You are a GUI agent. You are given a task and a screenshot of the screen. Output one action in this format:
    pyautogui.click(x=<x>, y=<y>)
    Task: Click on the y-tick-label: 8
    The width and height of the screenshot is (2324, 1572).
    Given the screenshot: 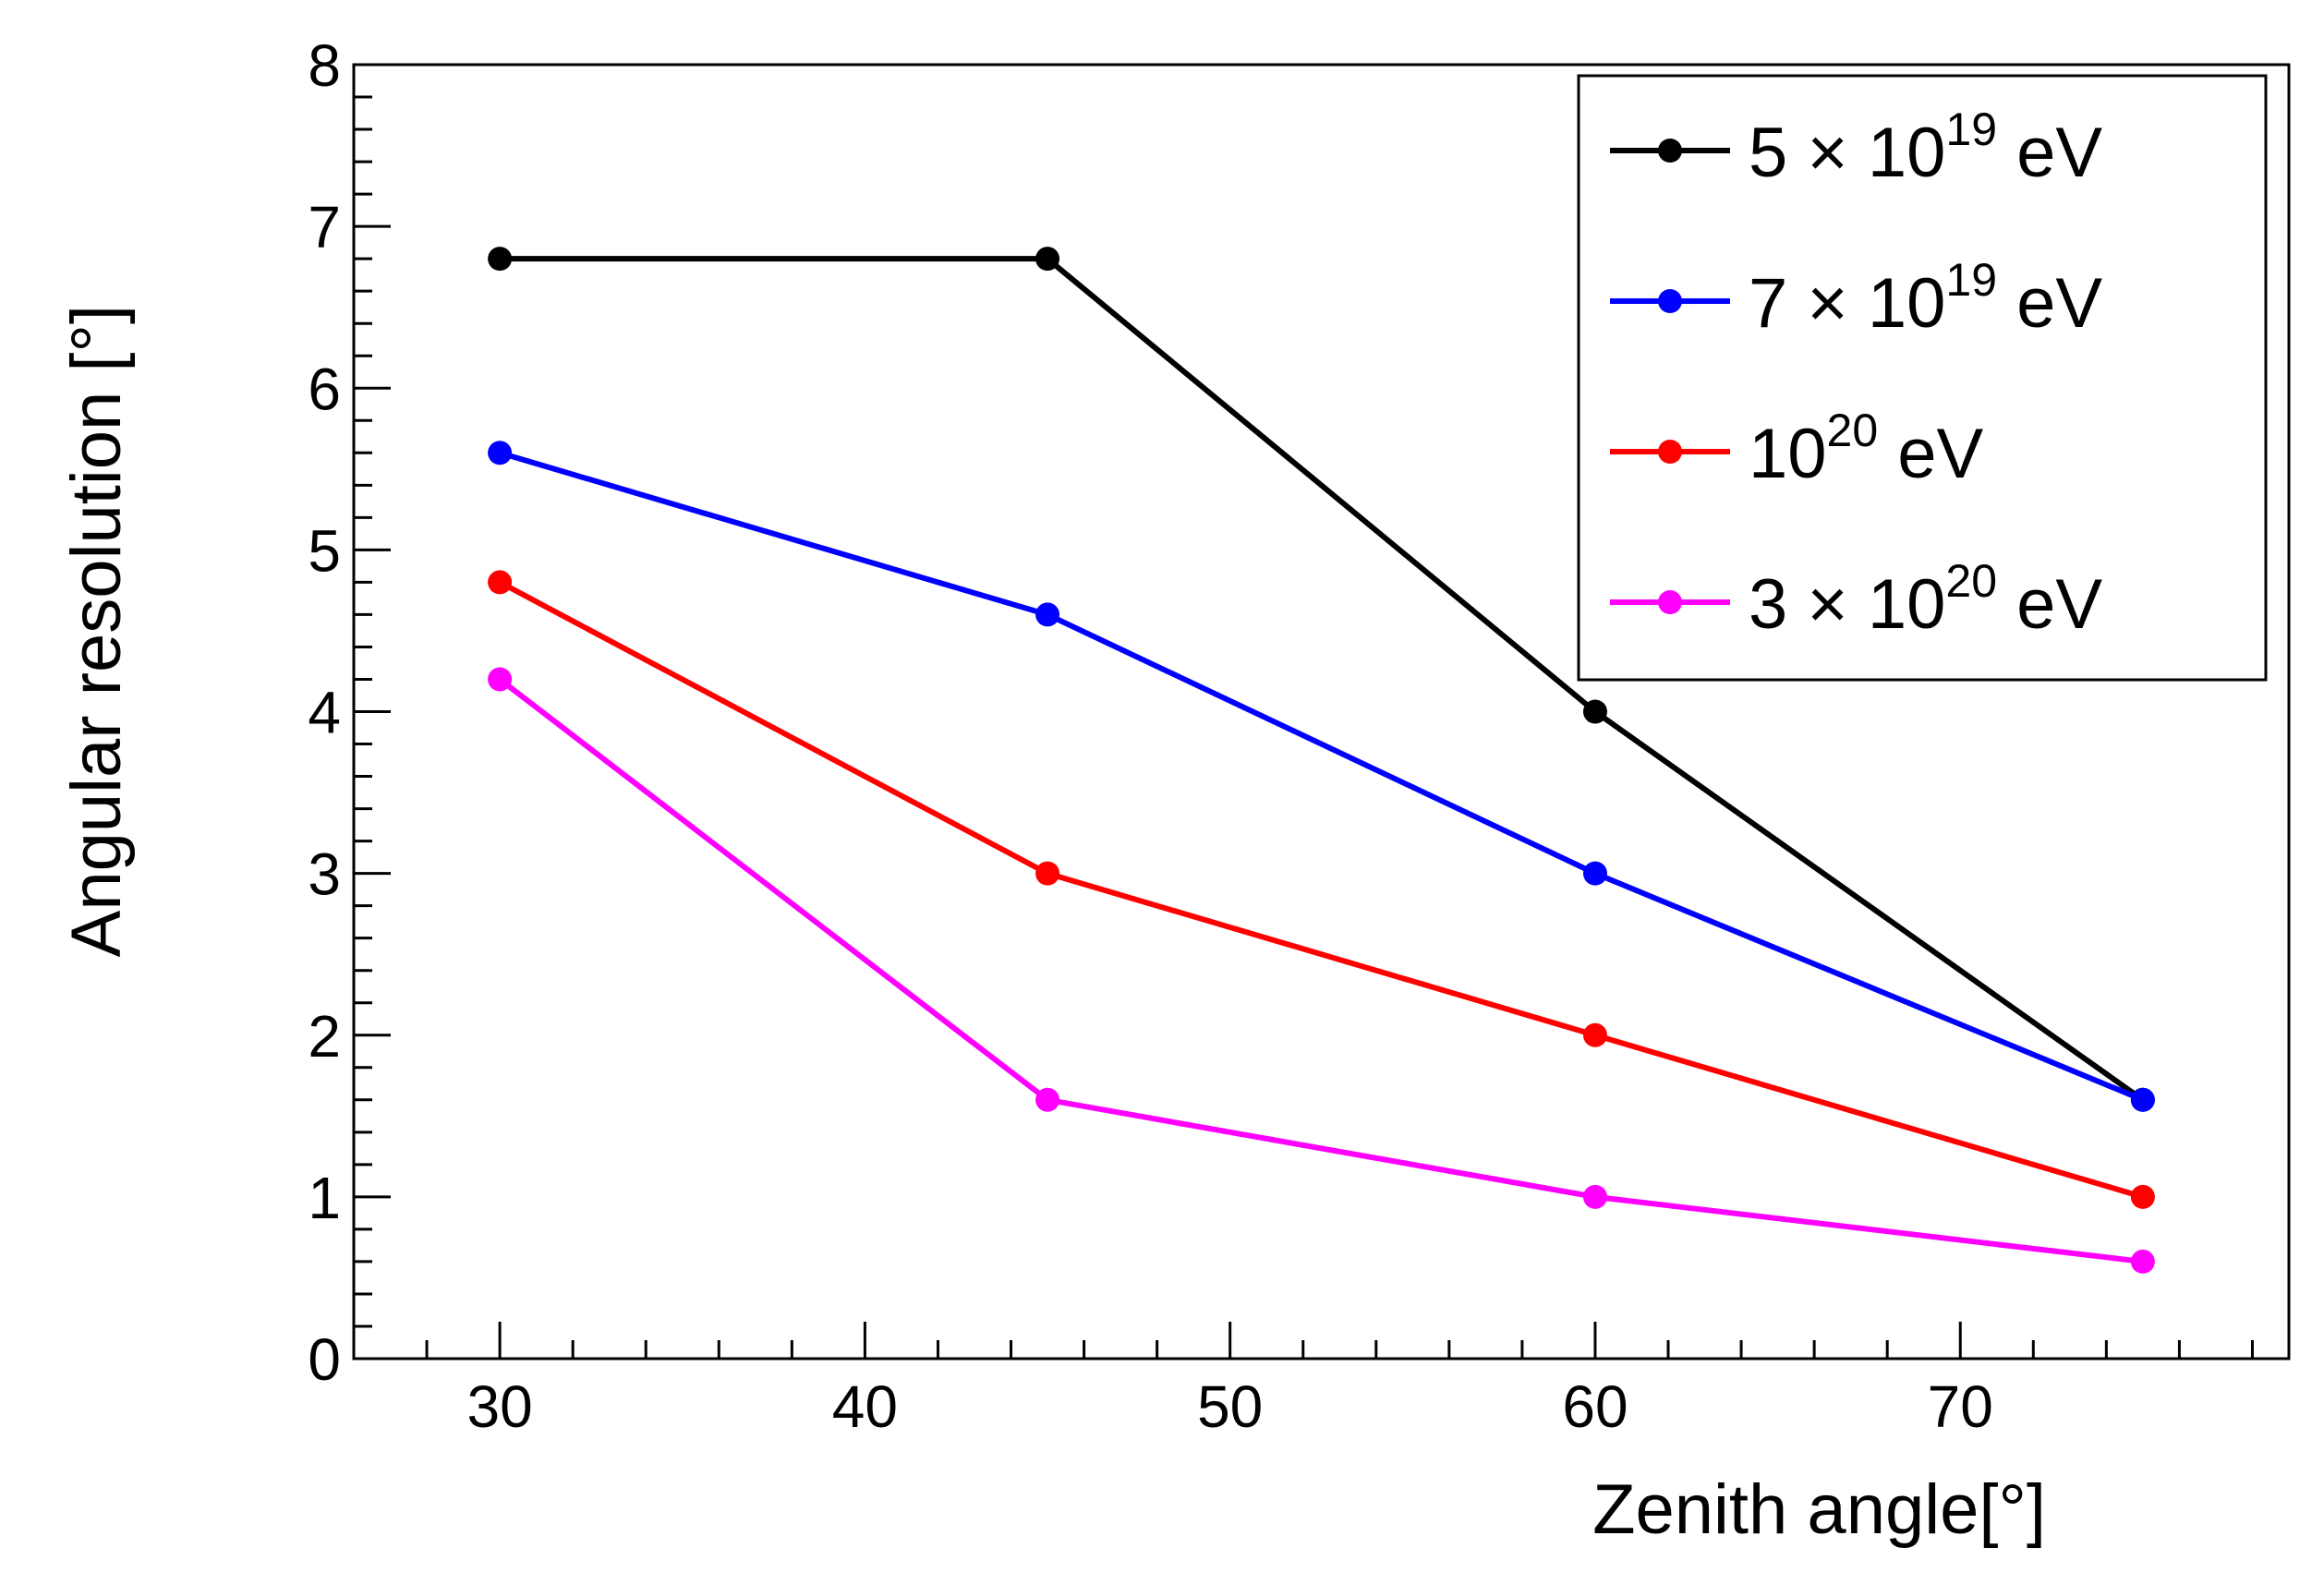 What is the action you would take?
    pyautogui.click(x=324, y=65)
    